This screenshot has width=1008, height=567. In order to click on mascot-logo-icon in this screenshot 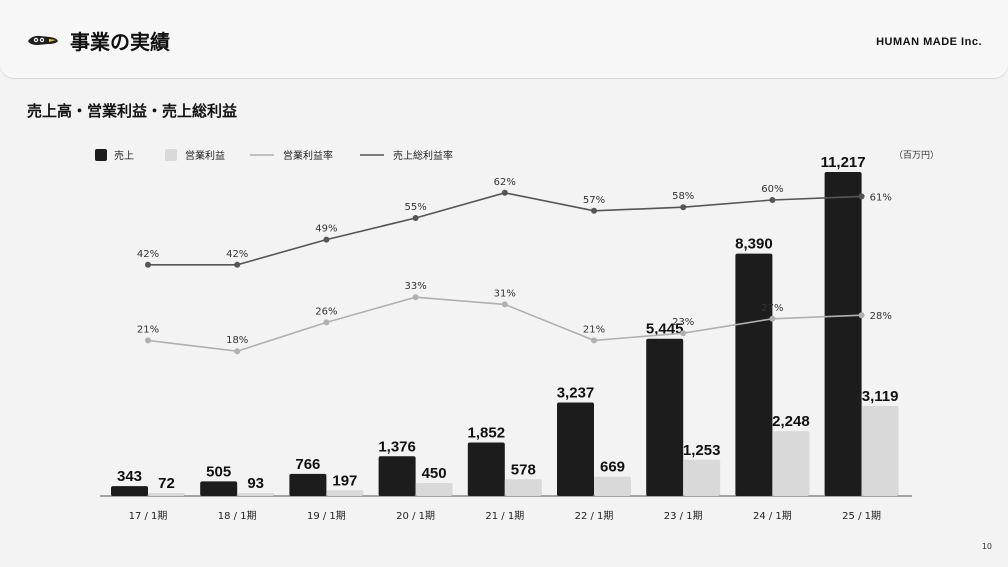, I will do `click(43, 40)`.